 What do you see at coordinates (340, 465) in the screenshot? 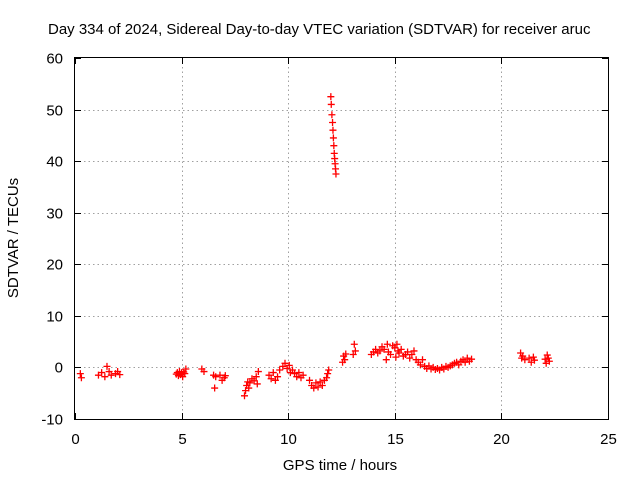
I see `x-axis-title: GPS time / hours` at bounding box center [340, 465].